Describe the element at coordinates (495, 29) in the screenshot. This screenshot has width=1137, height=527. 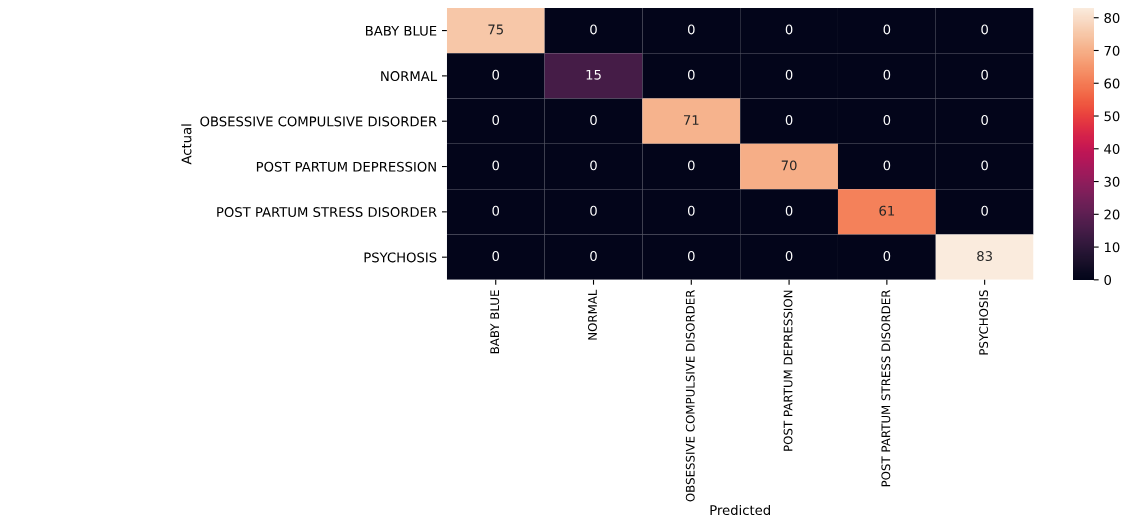
I see `data-label: 75` at that location.